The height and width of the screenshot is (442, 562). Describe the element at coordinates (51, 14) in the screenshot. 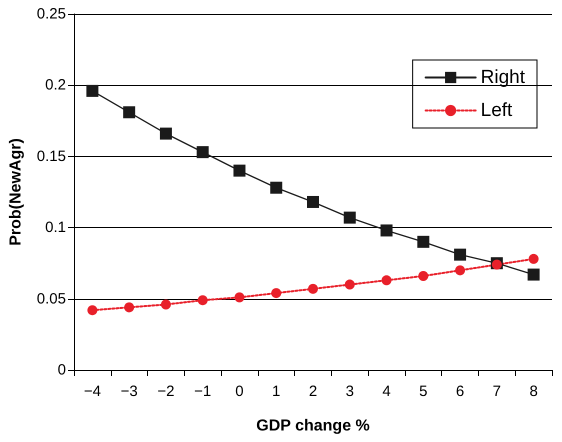

I see `y-tick-label: 0.25` at that location.